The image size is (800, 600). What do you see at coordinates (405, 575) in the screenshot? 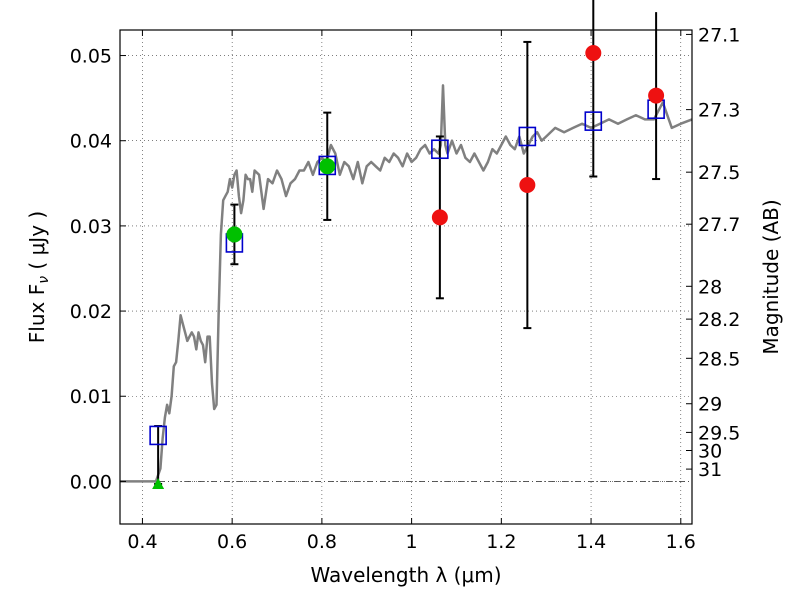
I see `x-axis-label: Wavelength λ (μm)` at bounding box center [405, 575].